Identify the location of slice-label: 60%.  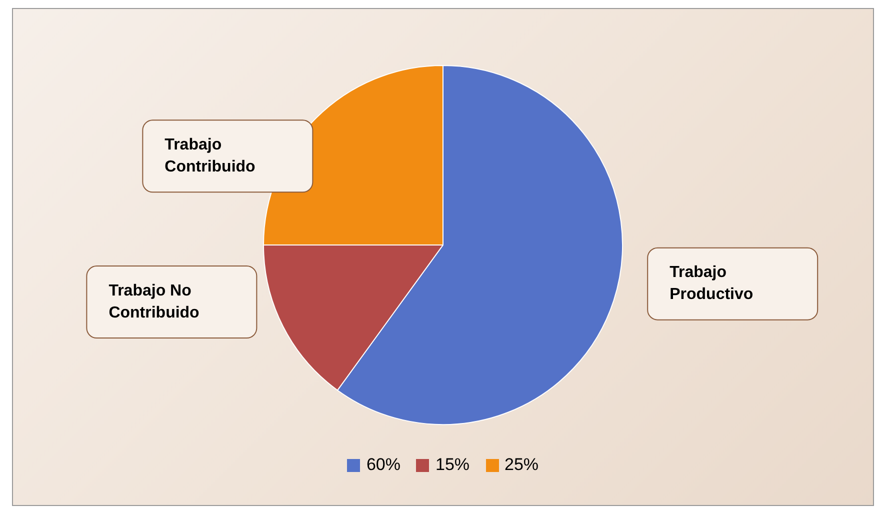
(383, 465).